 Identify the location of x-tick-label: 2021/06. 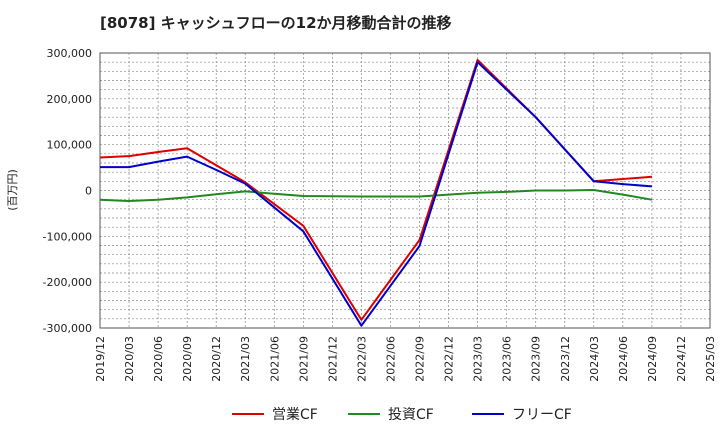
(274, 359).